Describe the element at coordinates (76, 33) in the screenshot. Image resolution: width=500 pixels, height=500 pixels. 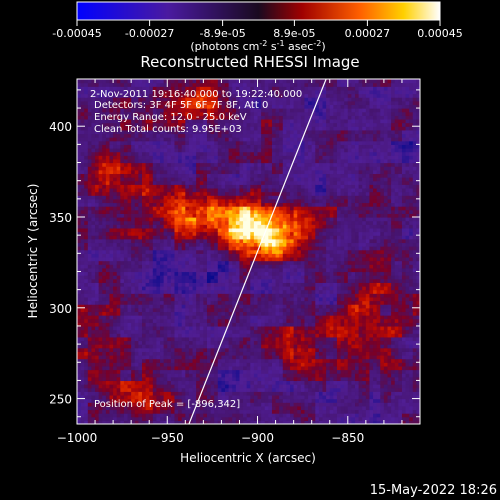
I see `colorbar-tick-label: -0.00045` at that location.